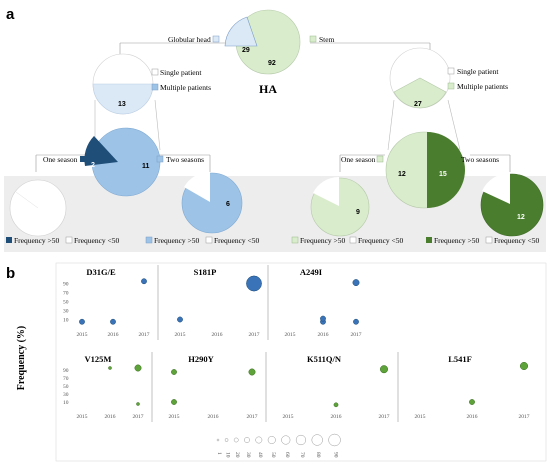 The height and width of the screenshot is (464, 550). I want to click on pie-ha-globular-slice, so click(241, 31).